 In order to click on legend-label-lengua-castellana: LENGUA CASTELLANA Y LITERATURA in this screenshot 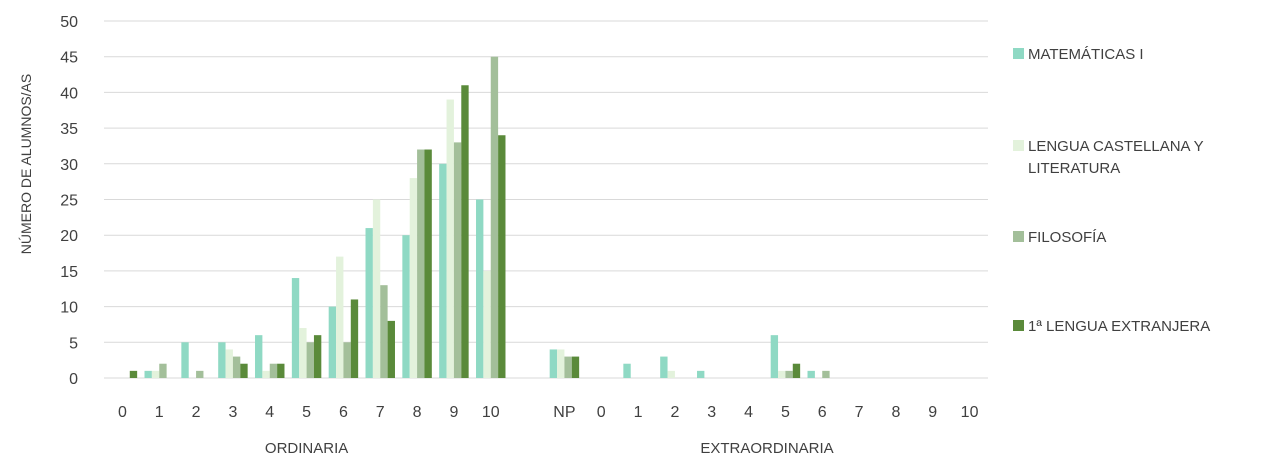, I will do `click(1116, 157)`.